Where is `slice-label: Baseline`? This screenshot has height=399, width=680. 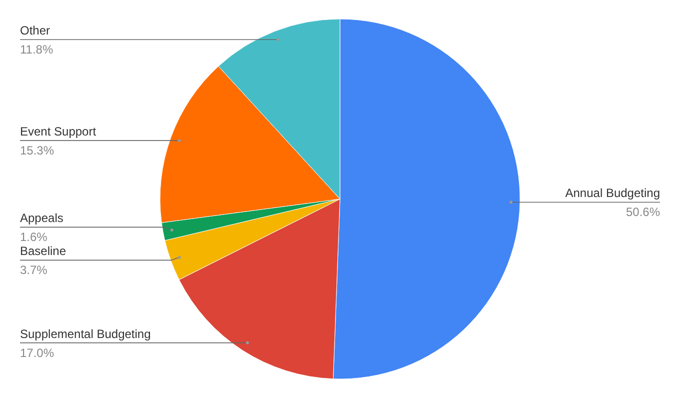
slice-label: Baseline is located at coordinates (43, 251).